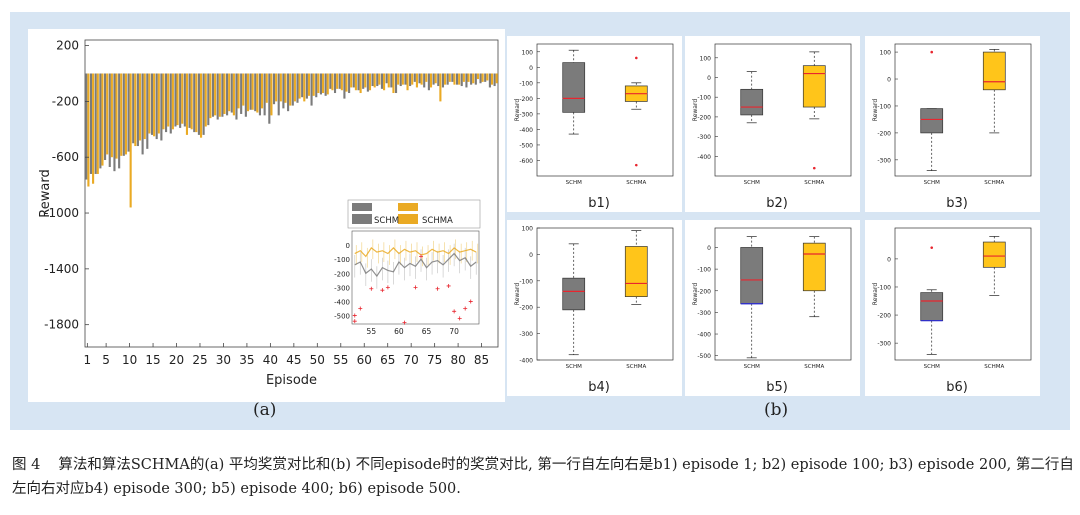  Describe the element at coordinates (399, 331) in the screenshot. I see `inset-x-tick-label: 60` at that location.